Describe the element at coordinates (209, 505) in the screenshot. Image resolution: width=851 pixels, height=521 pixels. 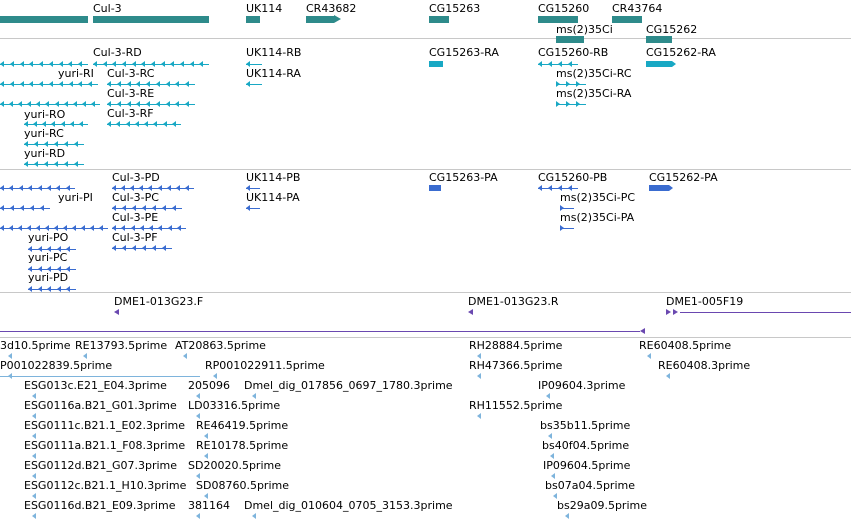
I see `feature-label-381164: 381164` at that location.